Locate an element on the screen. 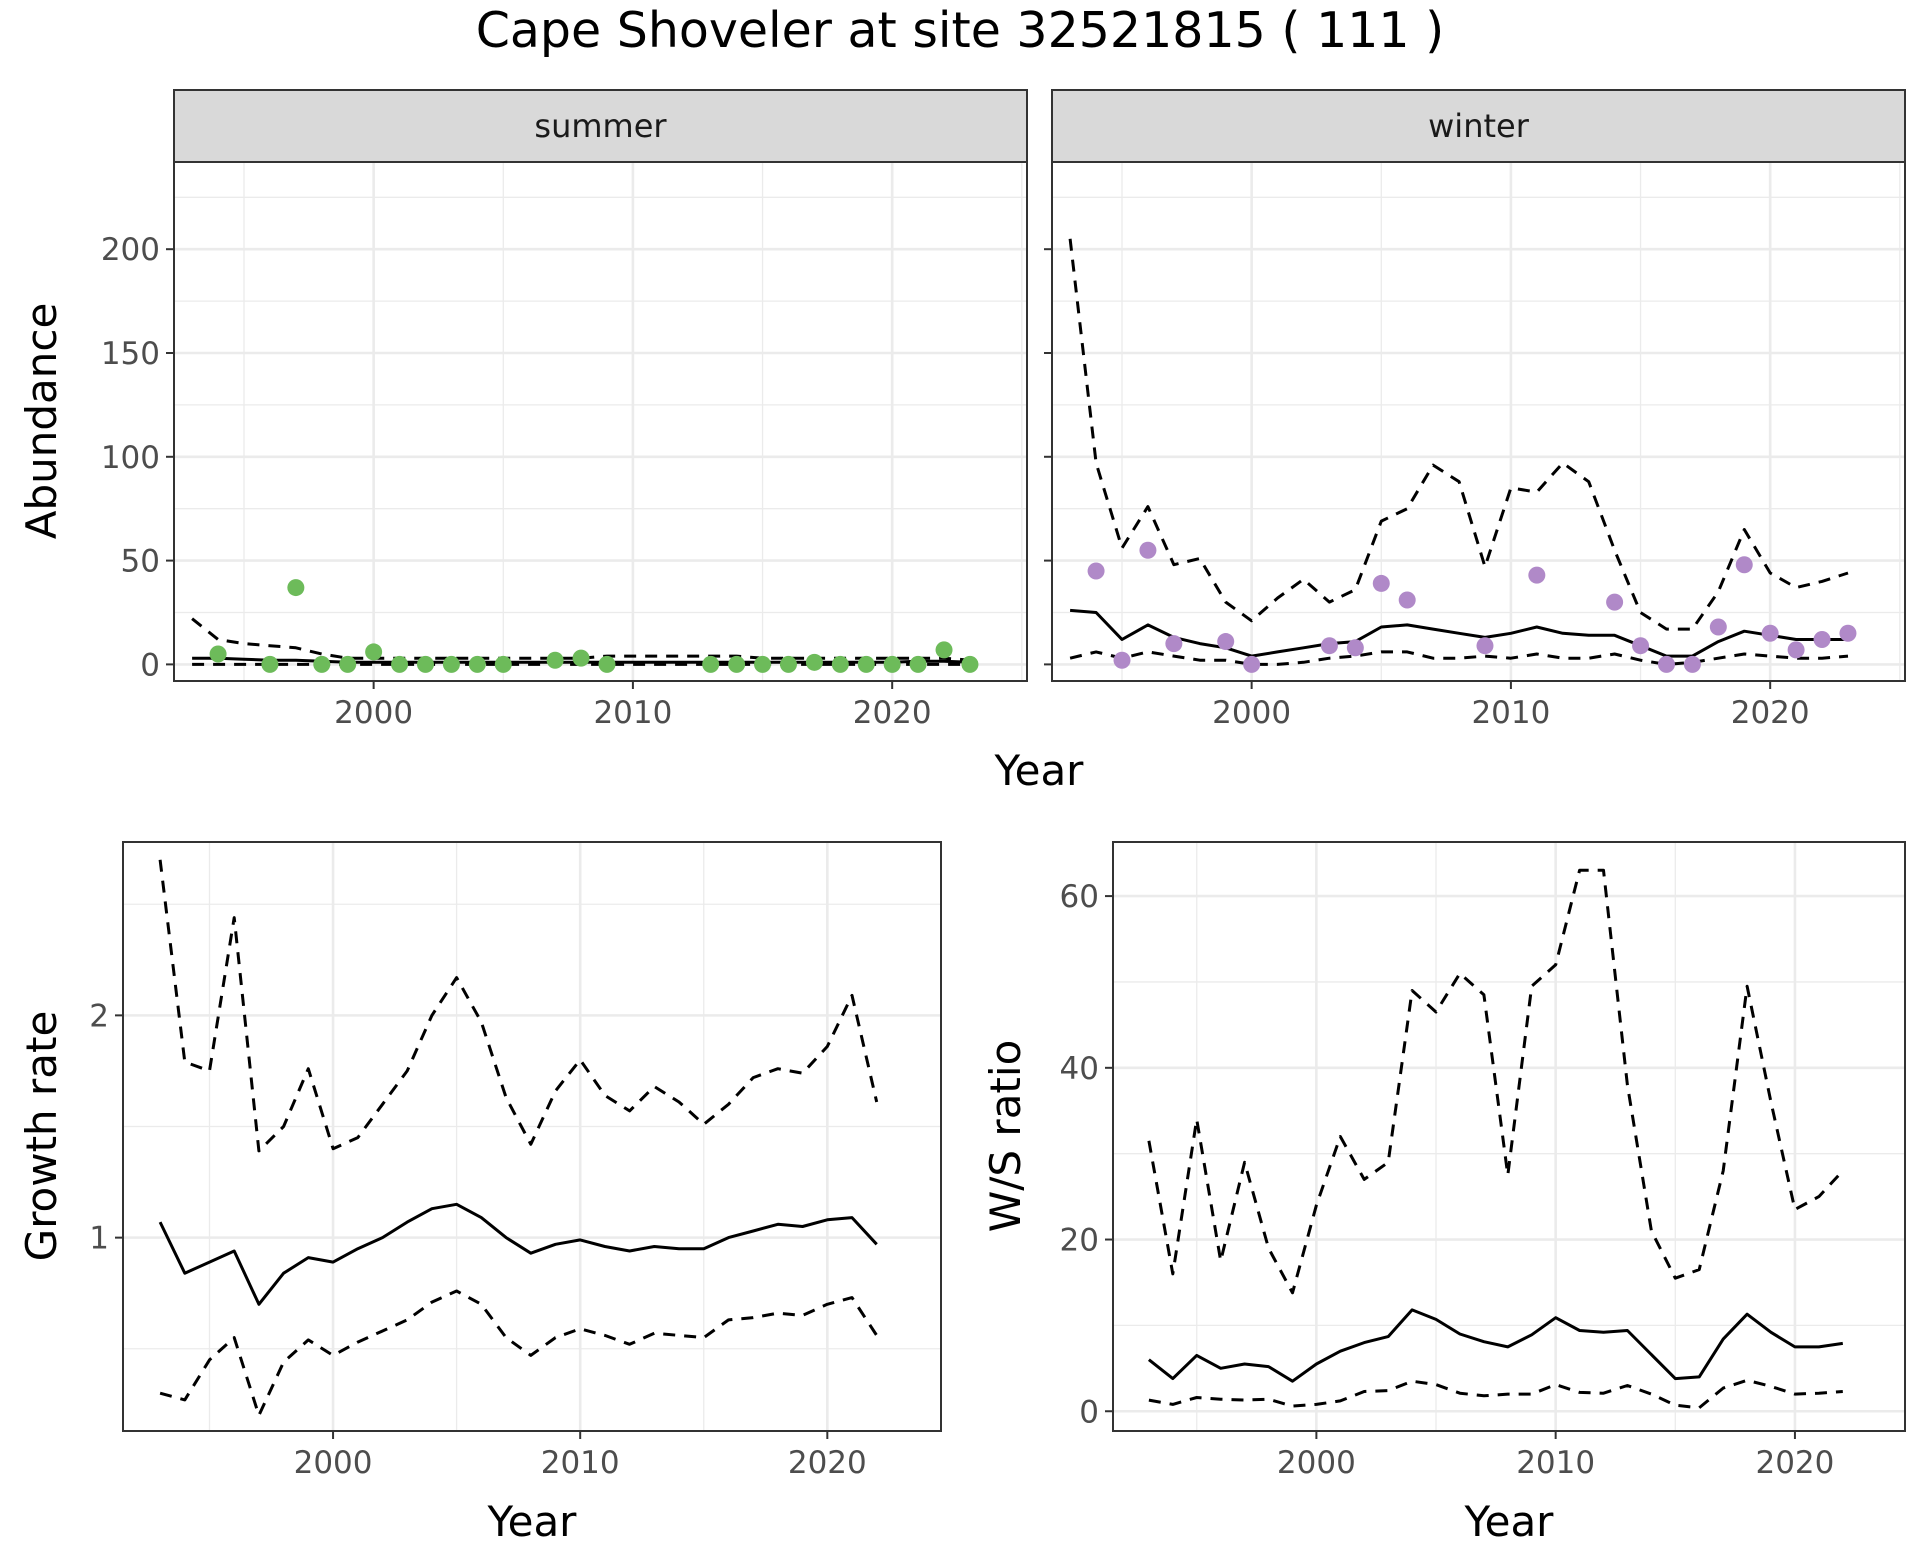 This screenshot has width=1920, height=1560. panel-growth-y-axis-title: Growth rate is located at coordinates (41, 1136).